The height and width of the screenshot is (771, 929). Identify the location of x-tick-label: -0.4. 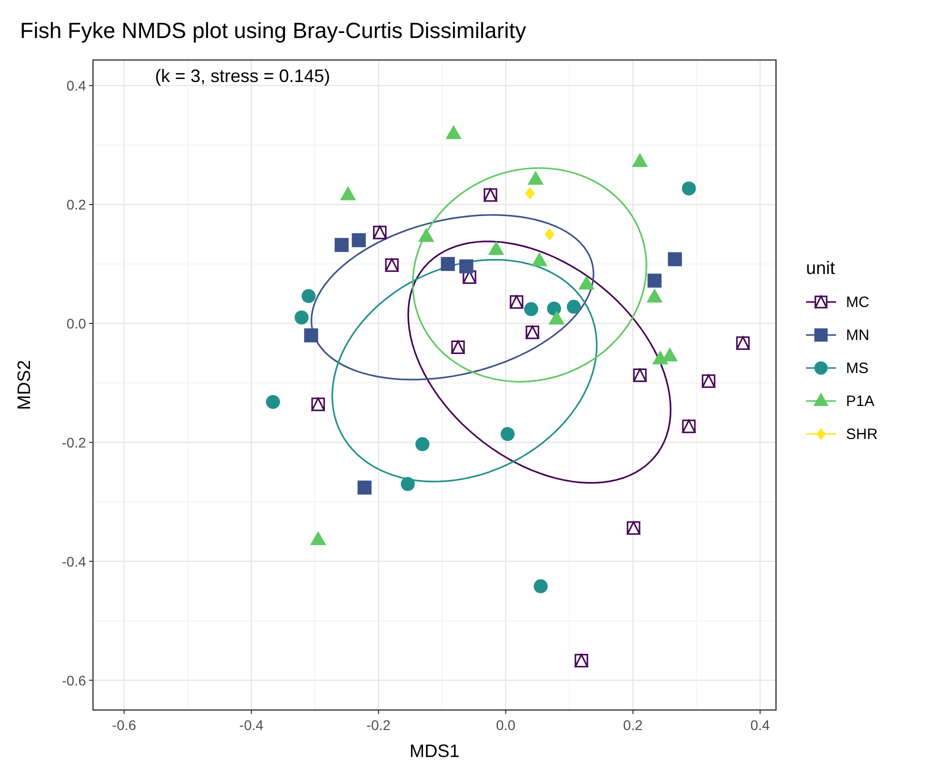
(251, 725).